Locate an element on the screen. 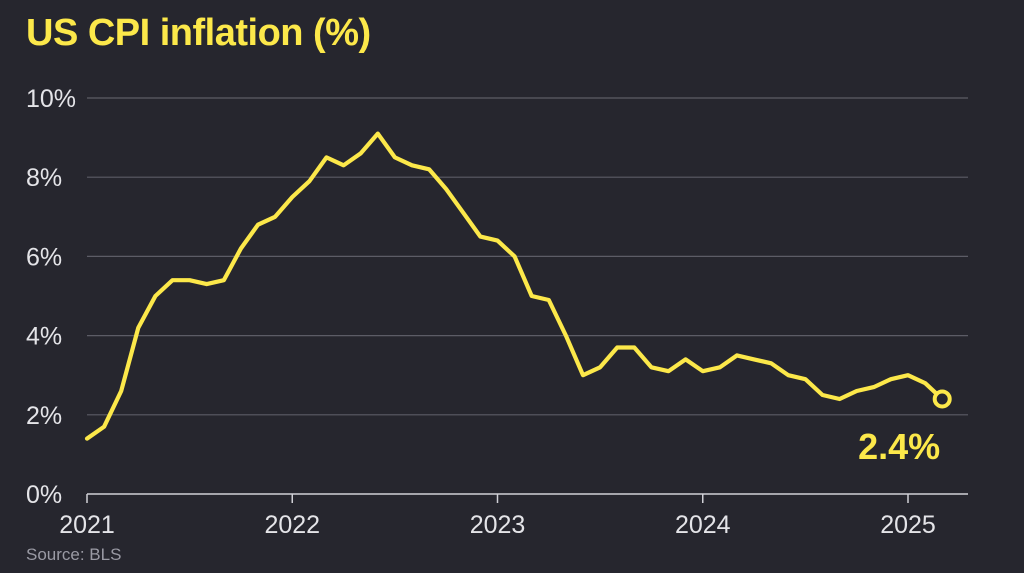 The width and height of the screenshot is (1024, 573). x-tick-label: 2021 is located at coordinates (87, 525).